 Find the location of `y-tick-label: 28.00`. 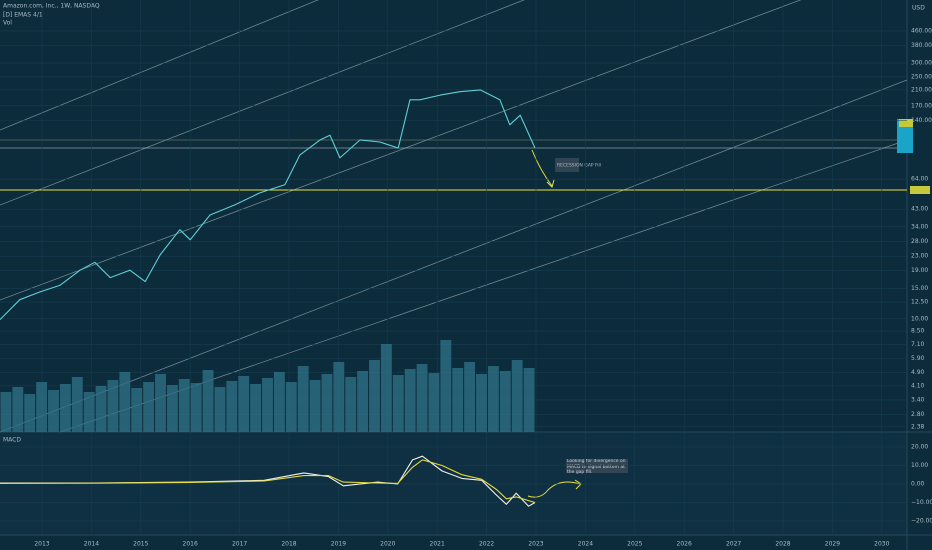

y-tick-label: 28.00 is located at coordinates (919, 241).